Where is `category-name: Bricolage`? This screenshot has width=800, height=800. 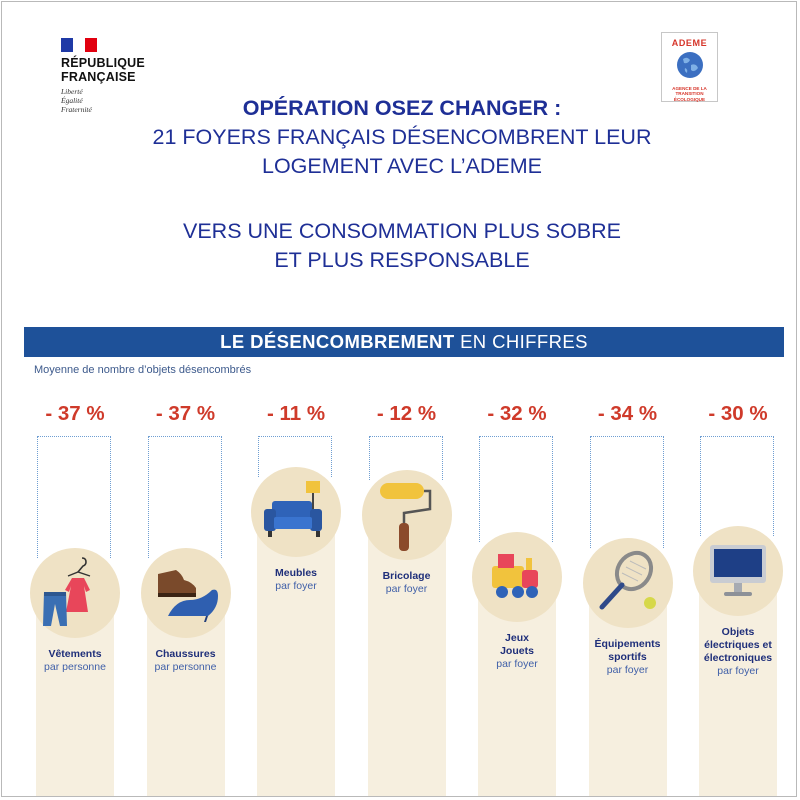
category-name: Bricolage is located at coordinates (406, 576).